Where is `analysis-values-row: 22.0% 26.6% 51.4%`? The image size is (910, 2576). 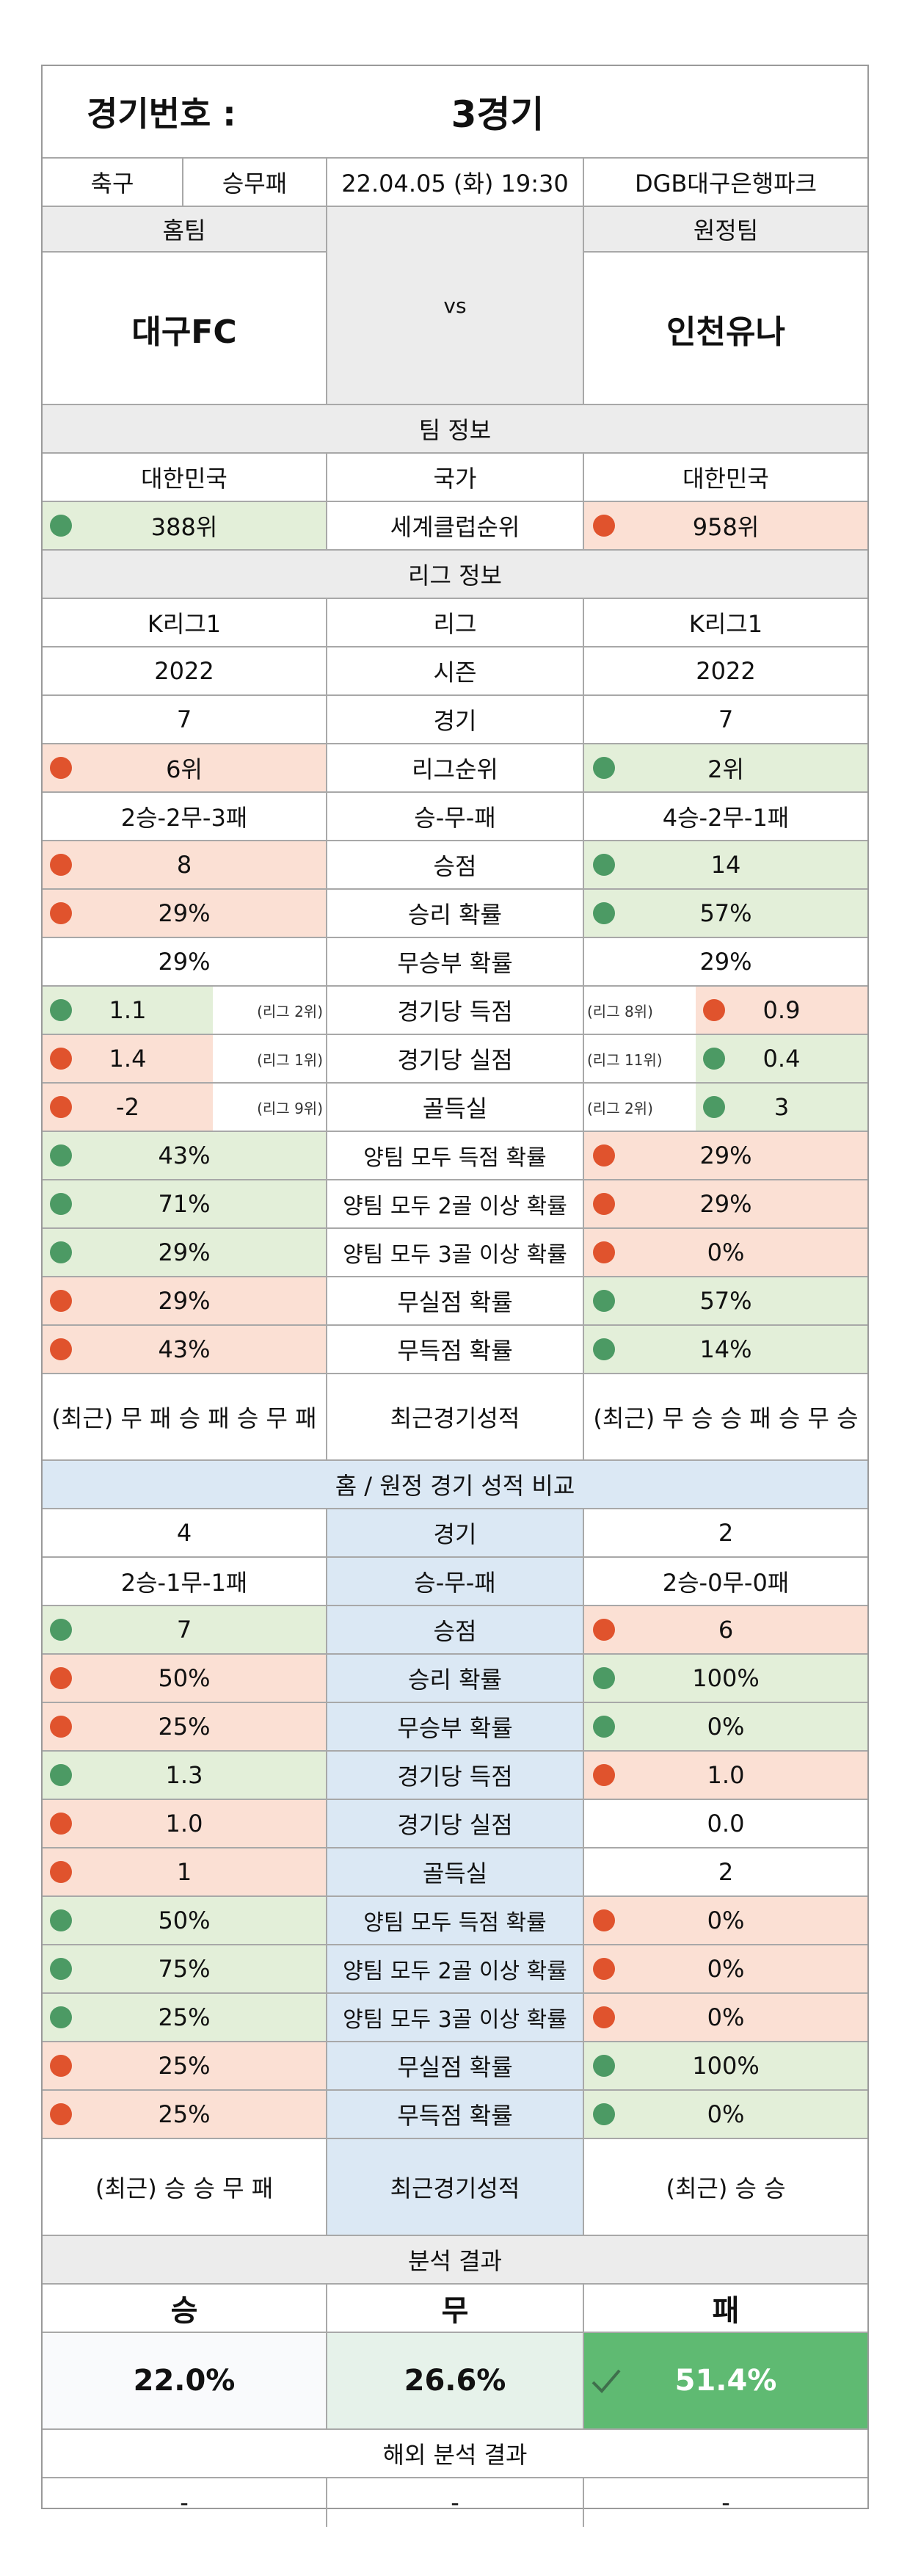
analysis-values-row: 22.0% 26.6% 51.4% is located at coordinates (455, 2381).